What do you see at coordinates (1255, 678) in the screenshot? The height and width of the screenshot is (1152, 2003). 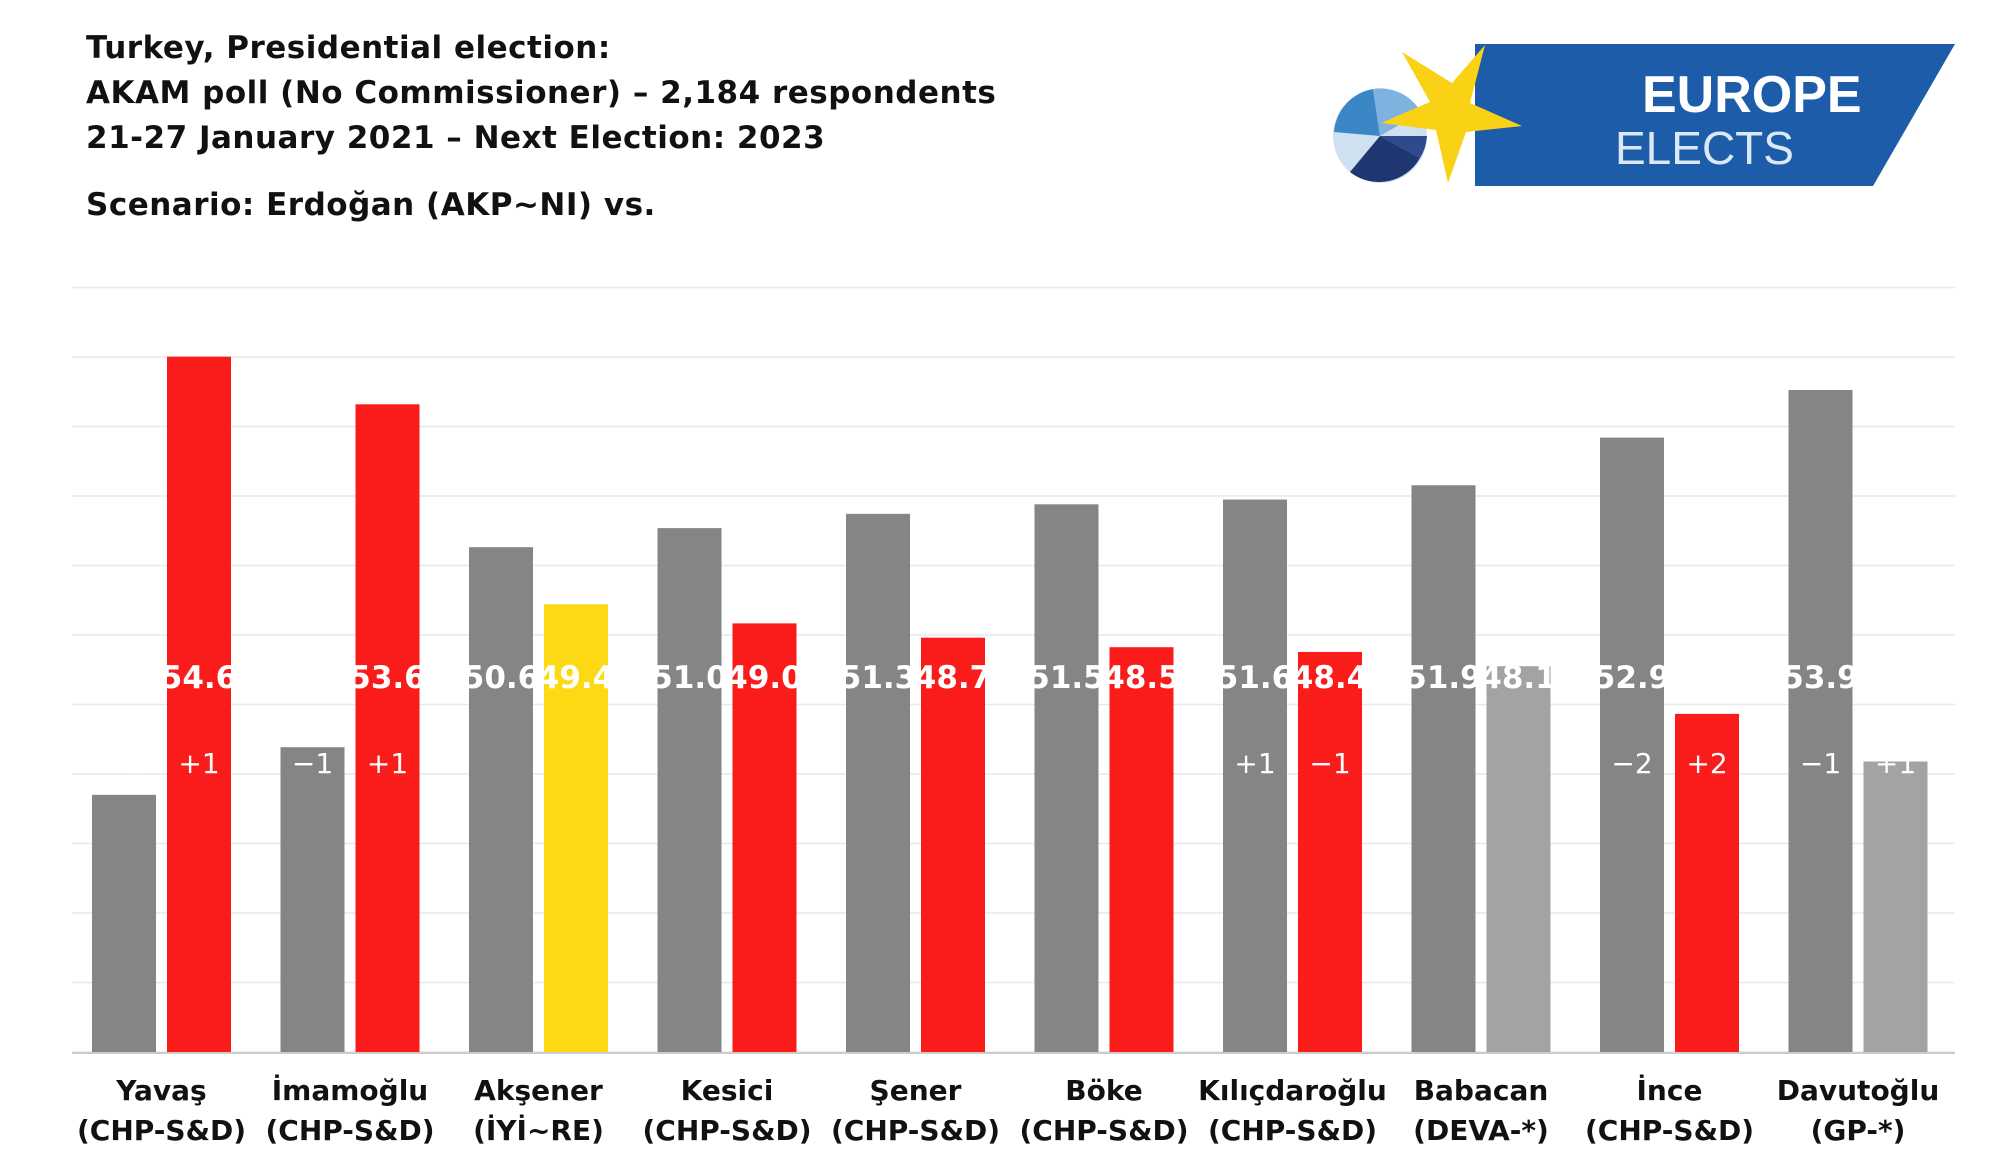 I see `bar-value-label: 51.6` at bounding box center [1255, 678].